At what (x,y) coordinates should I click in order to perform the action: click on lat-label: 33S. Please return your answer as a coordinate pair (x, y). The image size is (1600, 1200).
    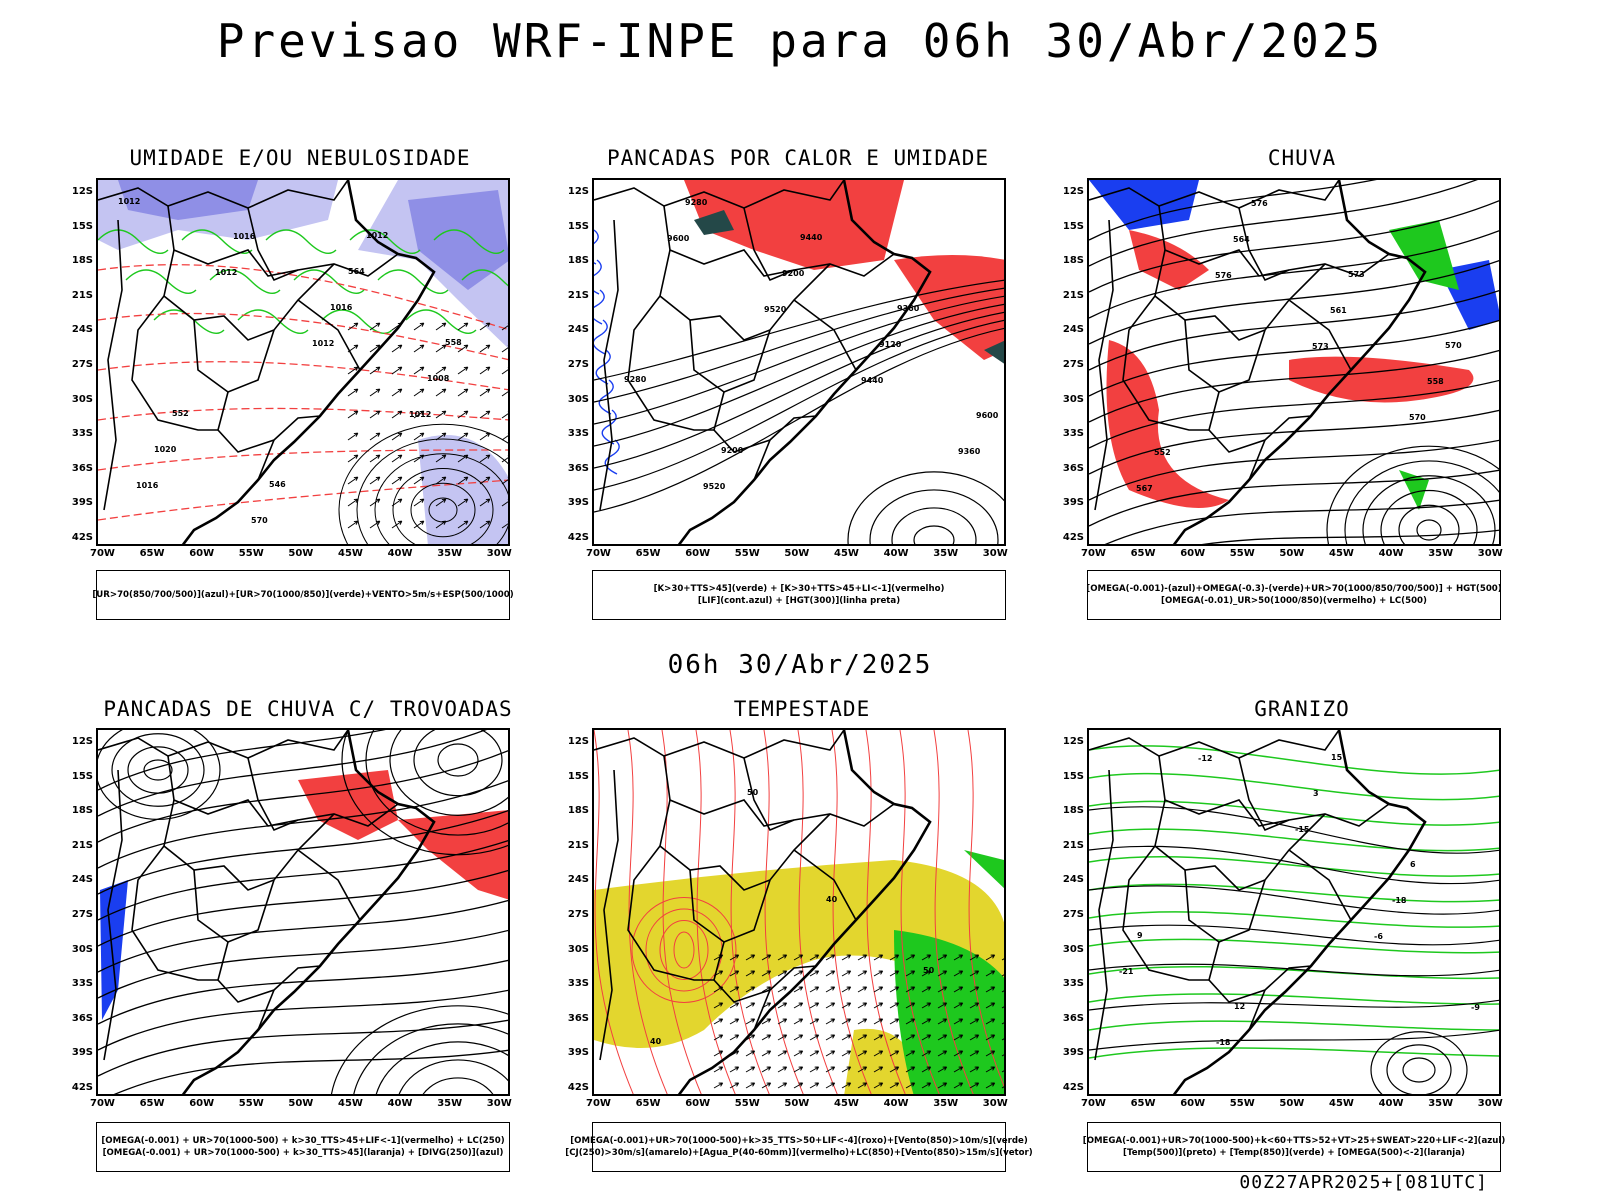
    Looking at the image, I should click on (1073, 434).